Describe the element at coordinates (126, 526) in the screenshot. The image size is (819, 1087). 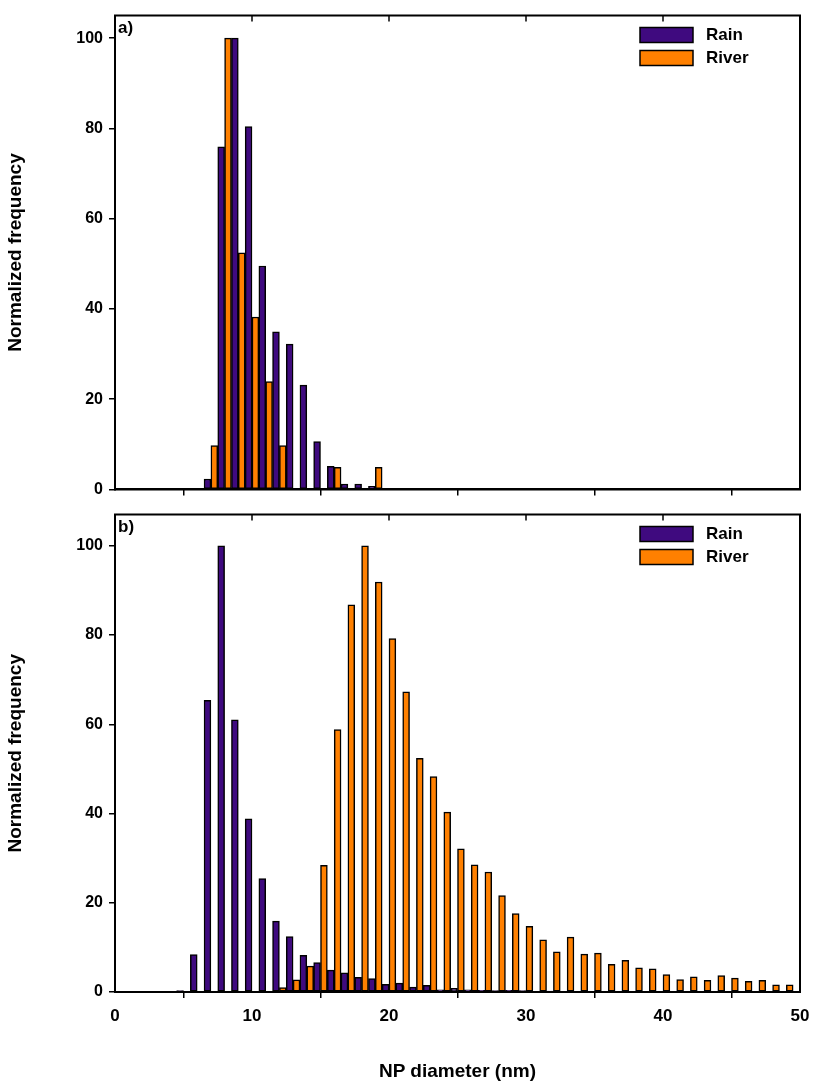
I see `annotation: b)` at that location.